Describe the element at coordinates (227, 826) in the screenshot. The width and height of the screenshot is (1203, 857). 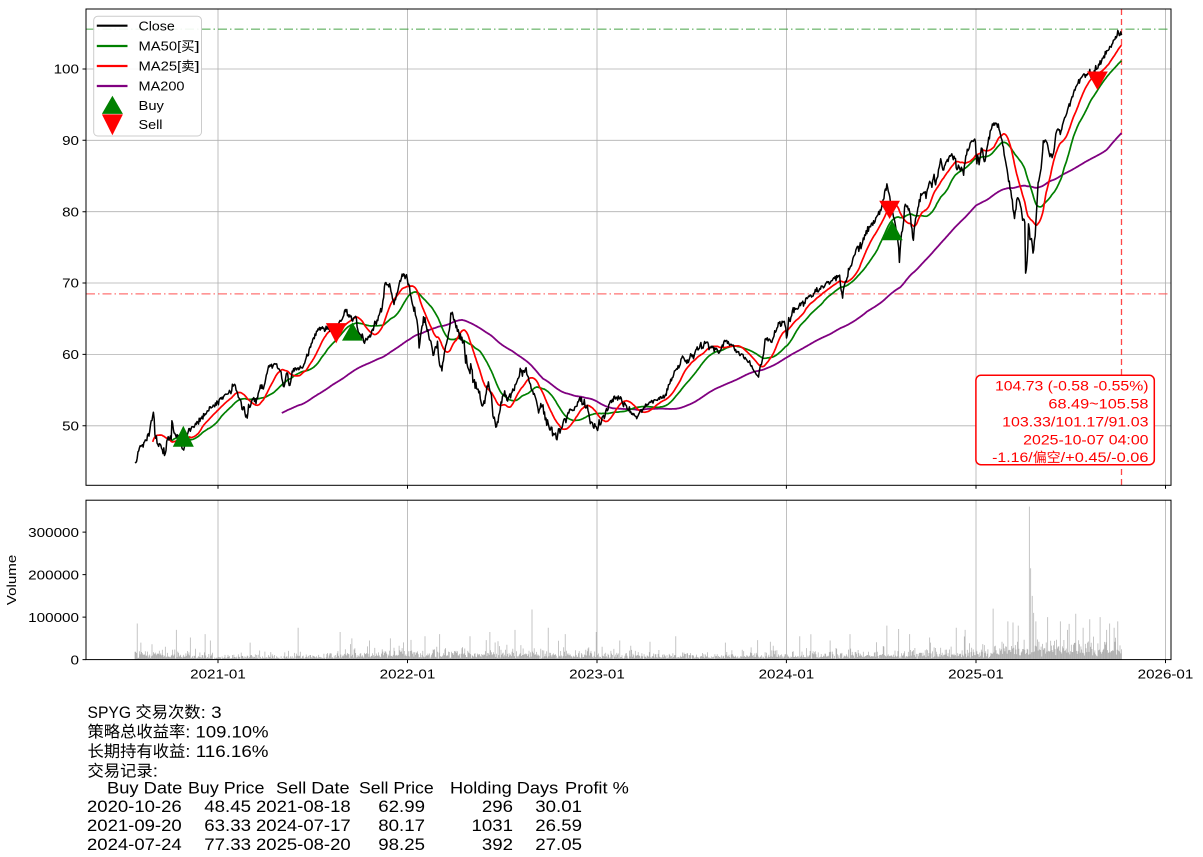
I see `svg-text: 63.33` at that location.